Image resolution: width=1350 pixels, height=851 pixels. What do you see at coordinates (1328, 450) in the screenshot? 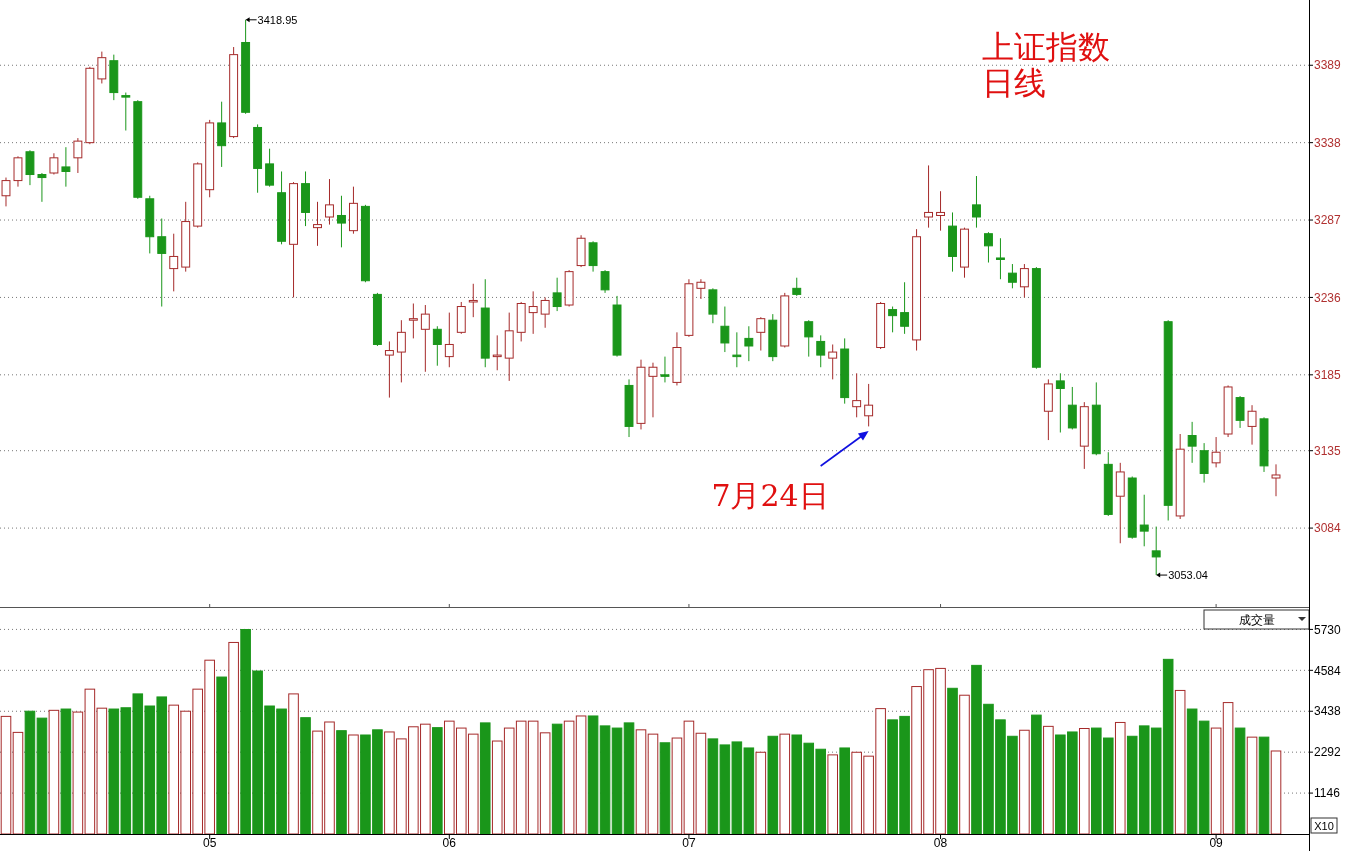
I see `y-tick-label: 3135` at bounding box center [1328, 450].